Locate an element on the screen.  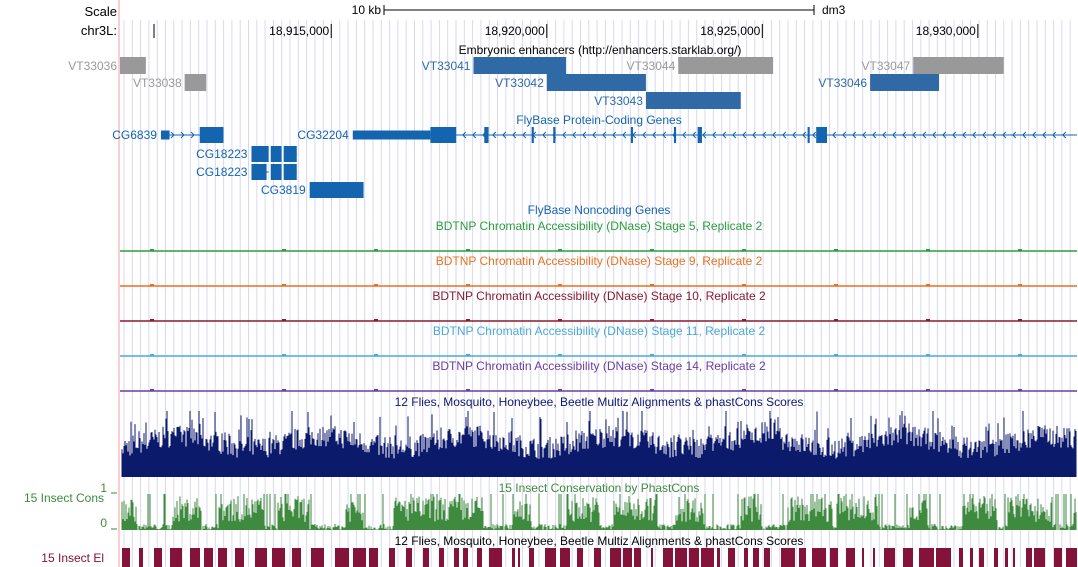
gene-label: CG6839 is located at coordinates (134, 135).